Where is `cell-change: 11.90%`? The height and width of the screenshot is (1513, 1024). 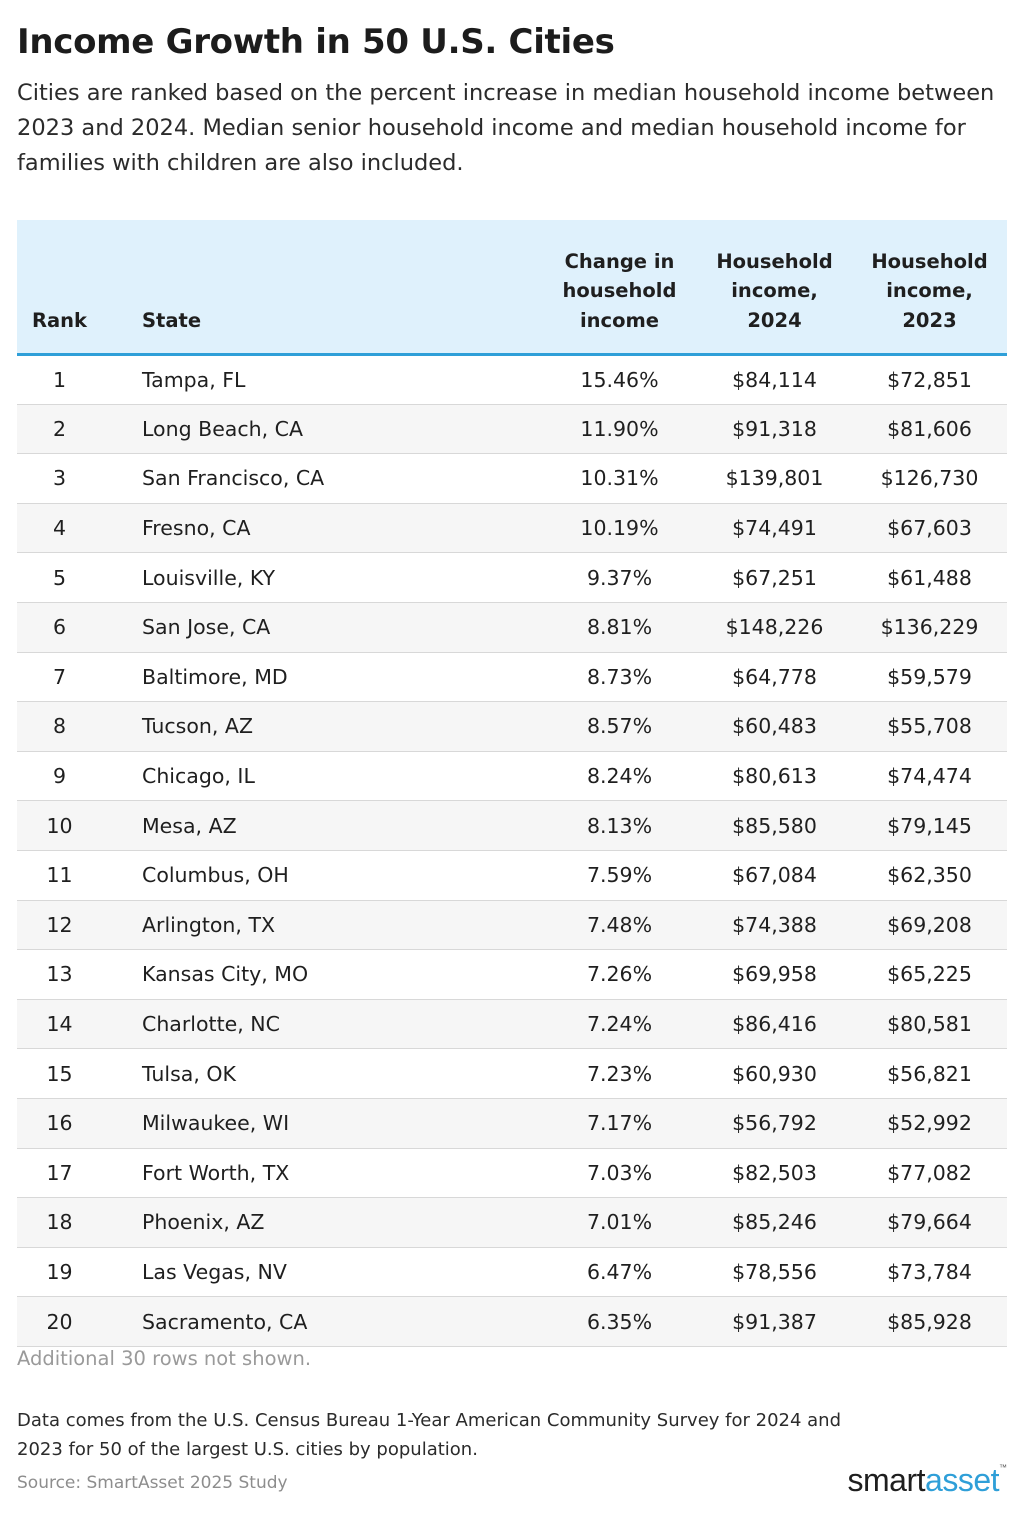
cell-change: 11.90% is located at coordinates (619, 429).